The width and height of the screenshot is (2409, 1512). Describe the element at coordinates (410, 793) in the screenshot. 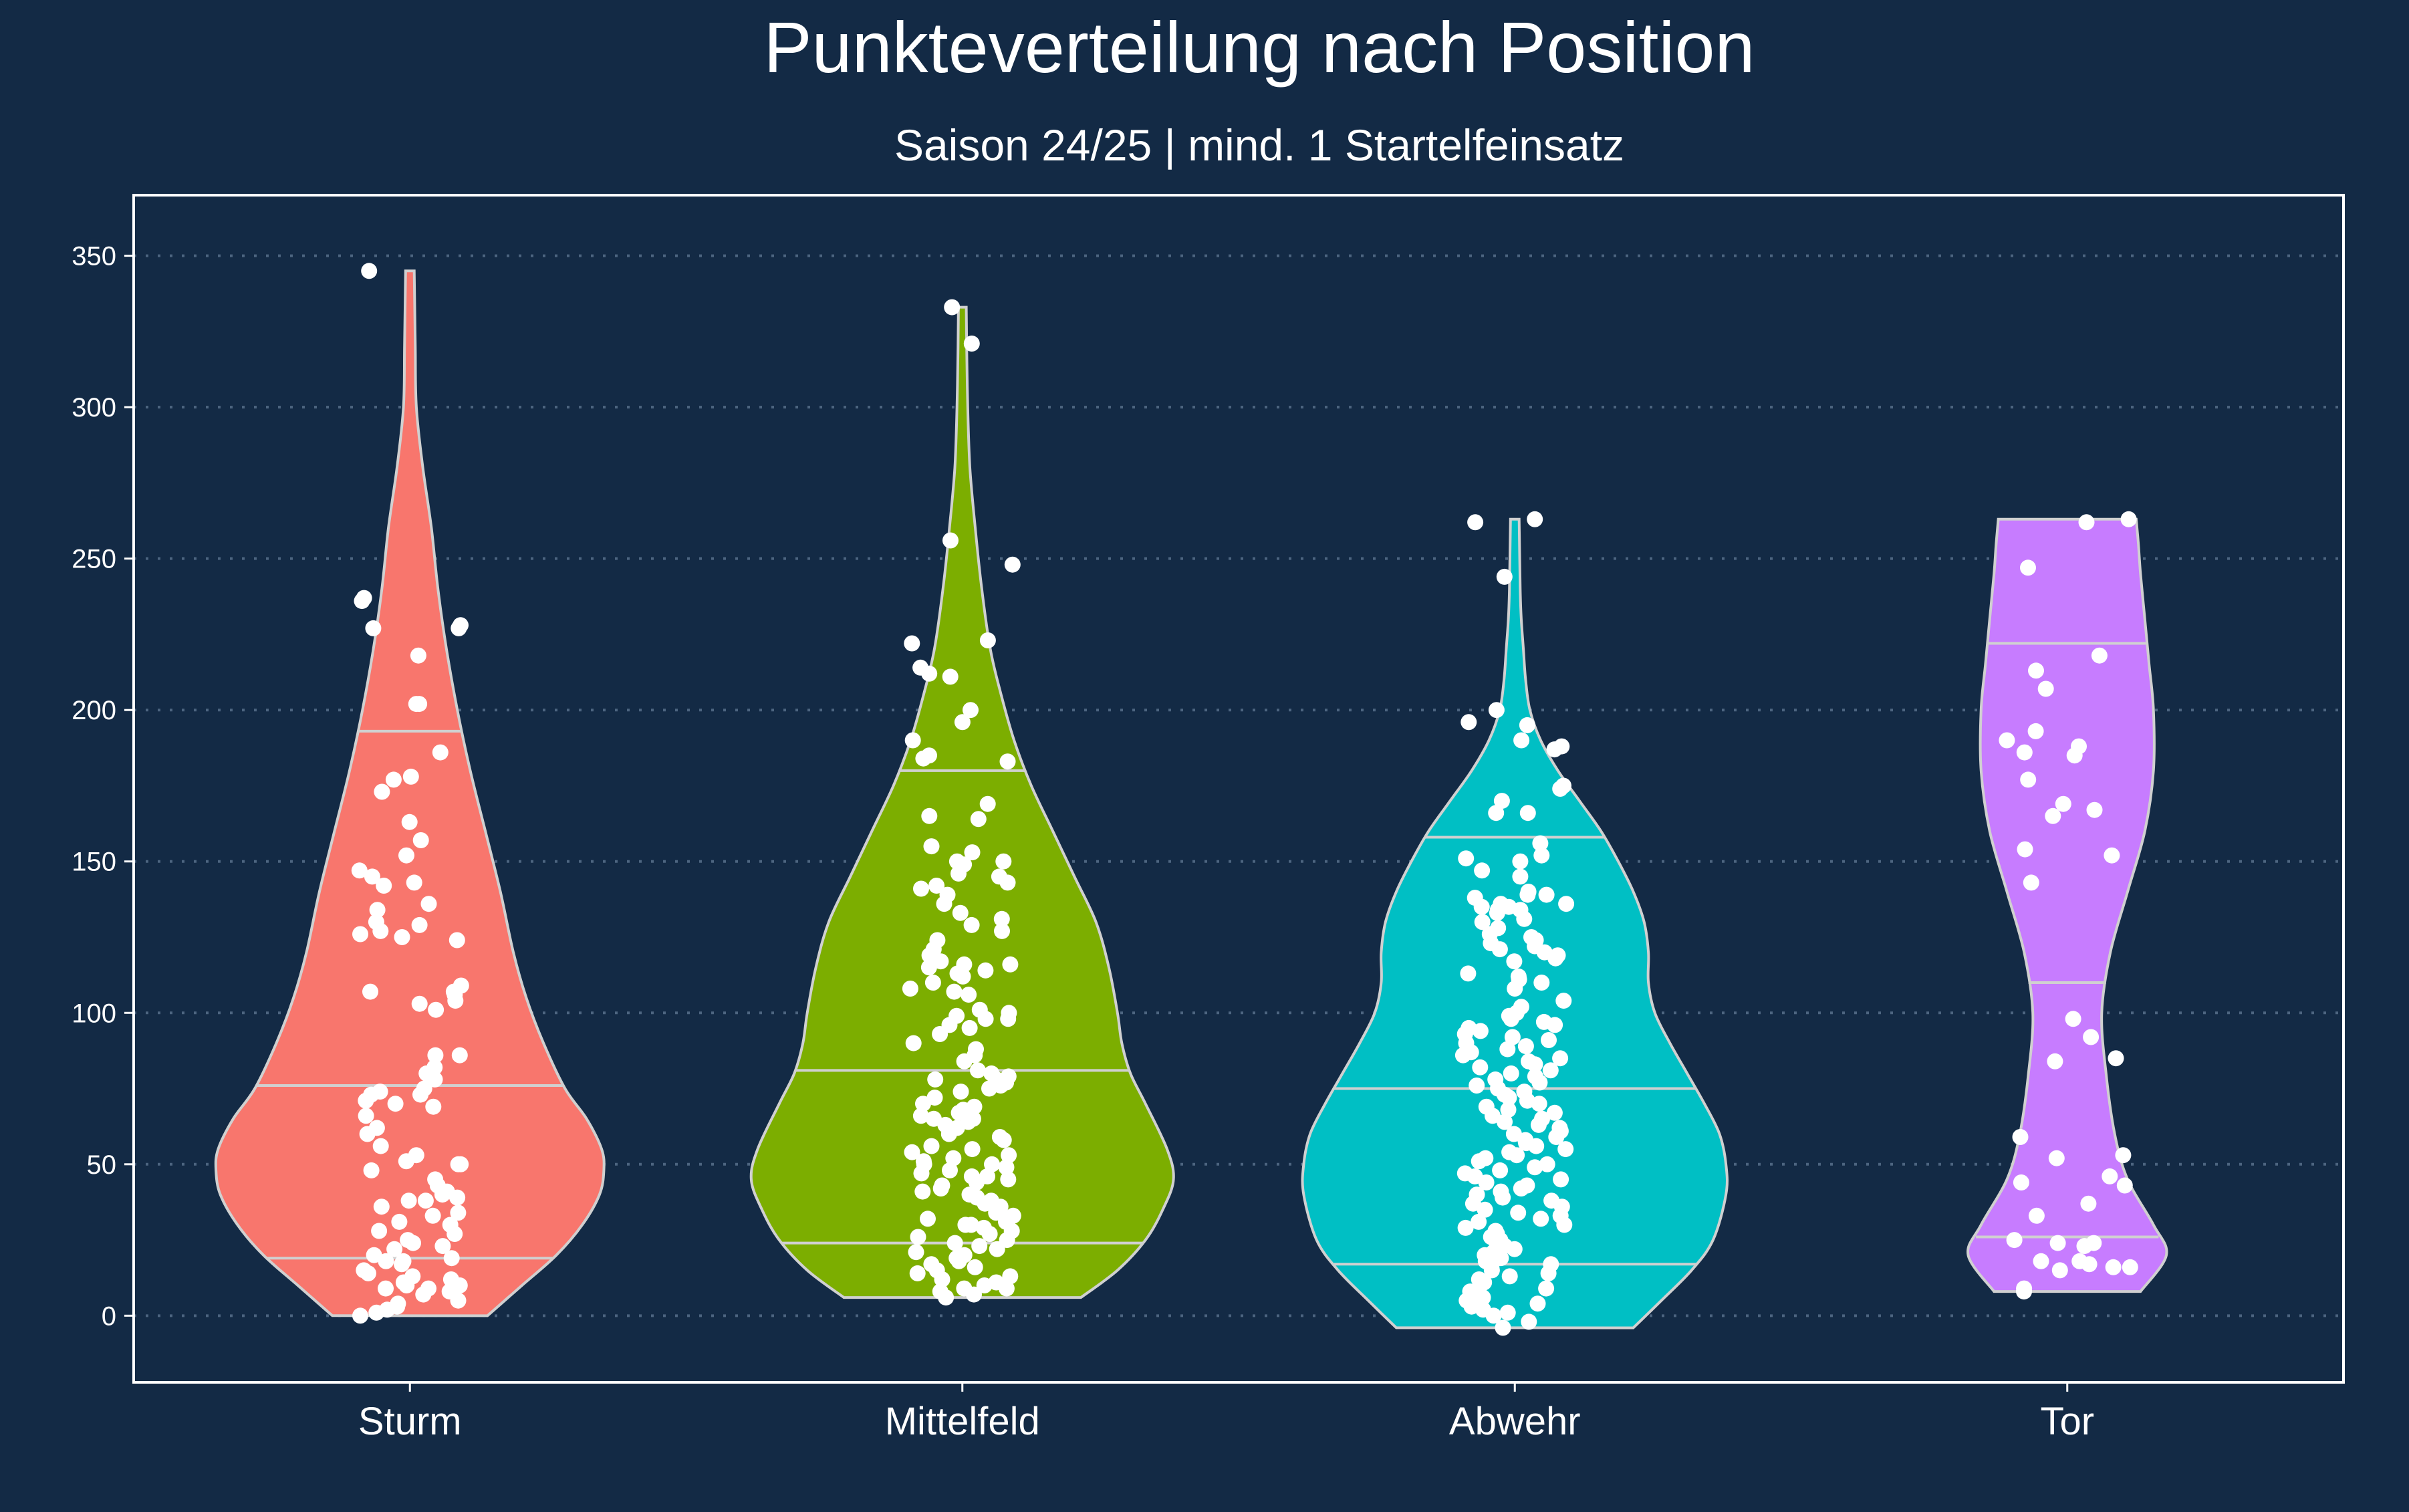

I see `violin-sturm` at that location.